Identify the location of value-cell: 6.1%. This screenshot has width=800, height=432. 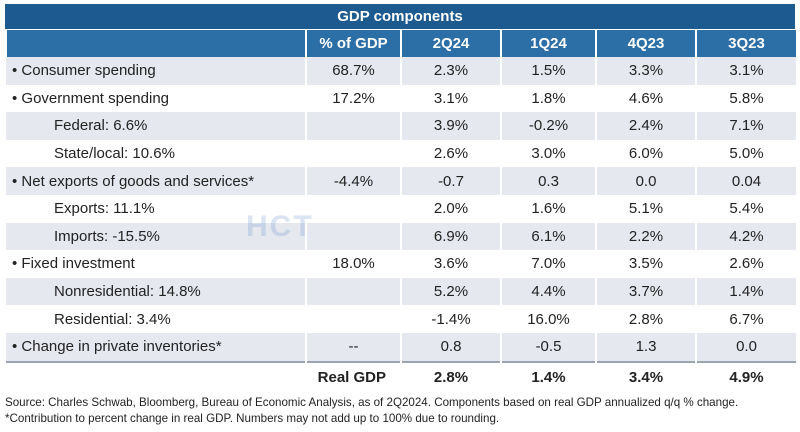
(548, 236).